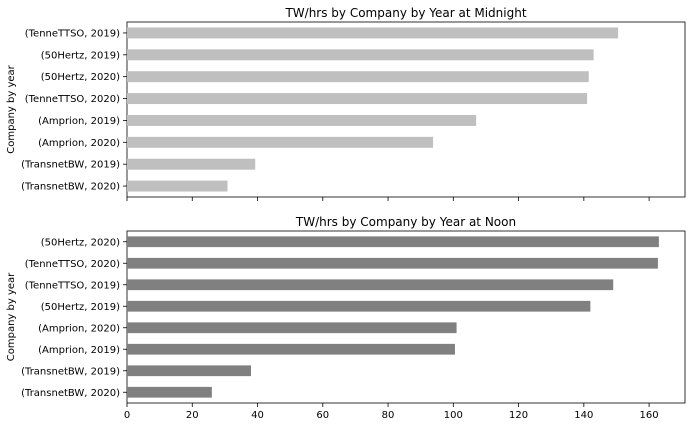  Describe the element at coordinates (127, 415) in the screenshot. I see `x-tick-label: 0` at that location.